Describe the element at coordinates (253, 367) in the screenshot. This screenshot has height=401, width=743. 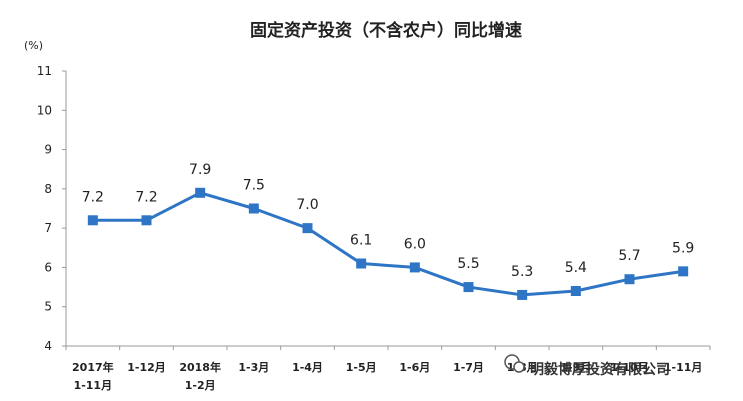
I see `x-tick-label: 1-3月` at that location.